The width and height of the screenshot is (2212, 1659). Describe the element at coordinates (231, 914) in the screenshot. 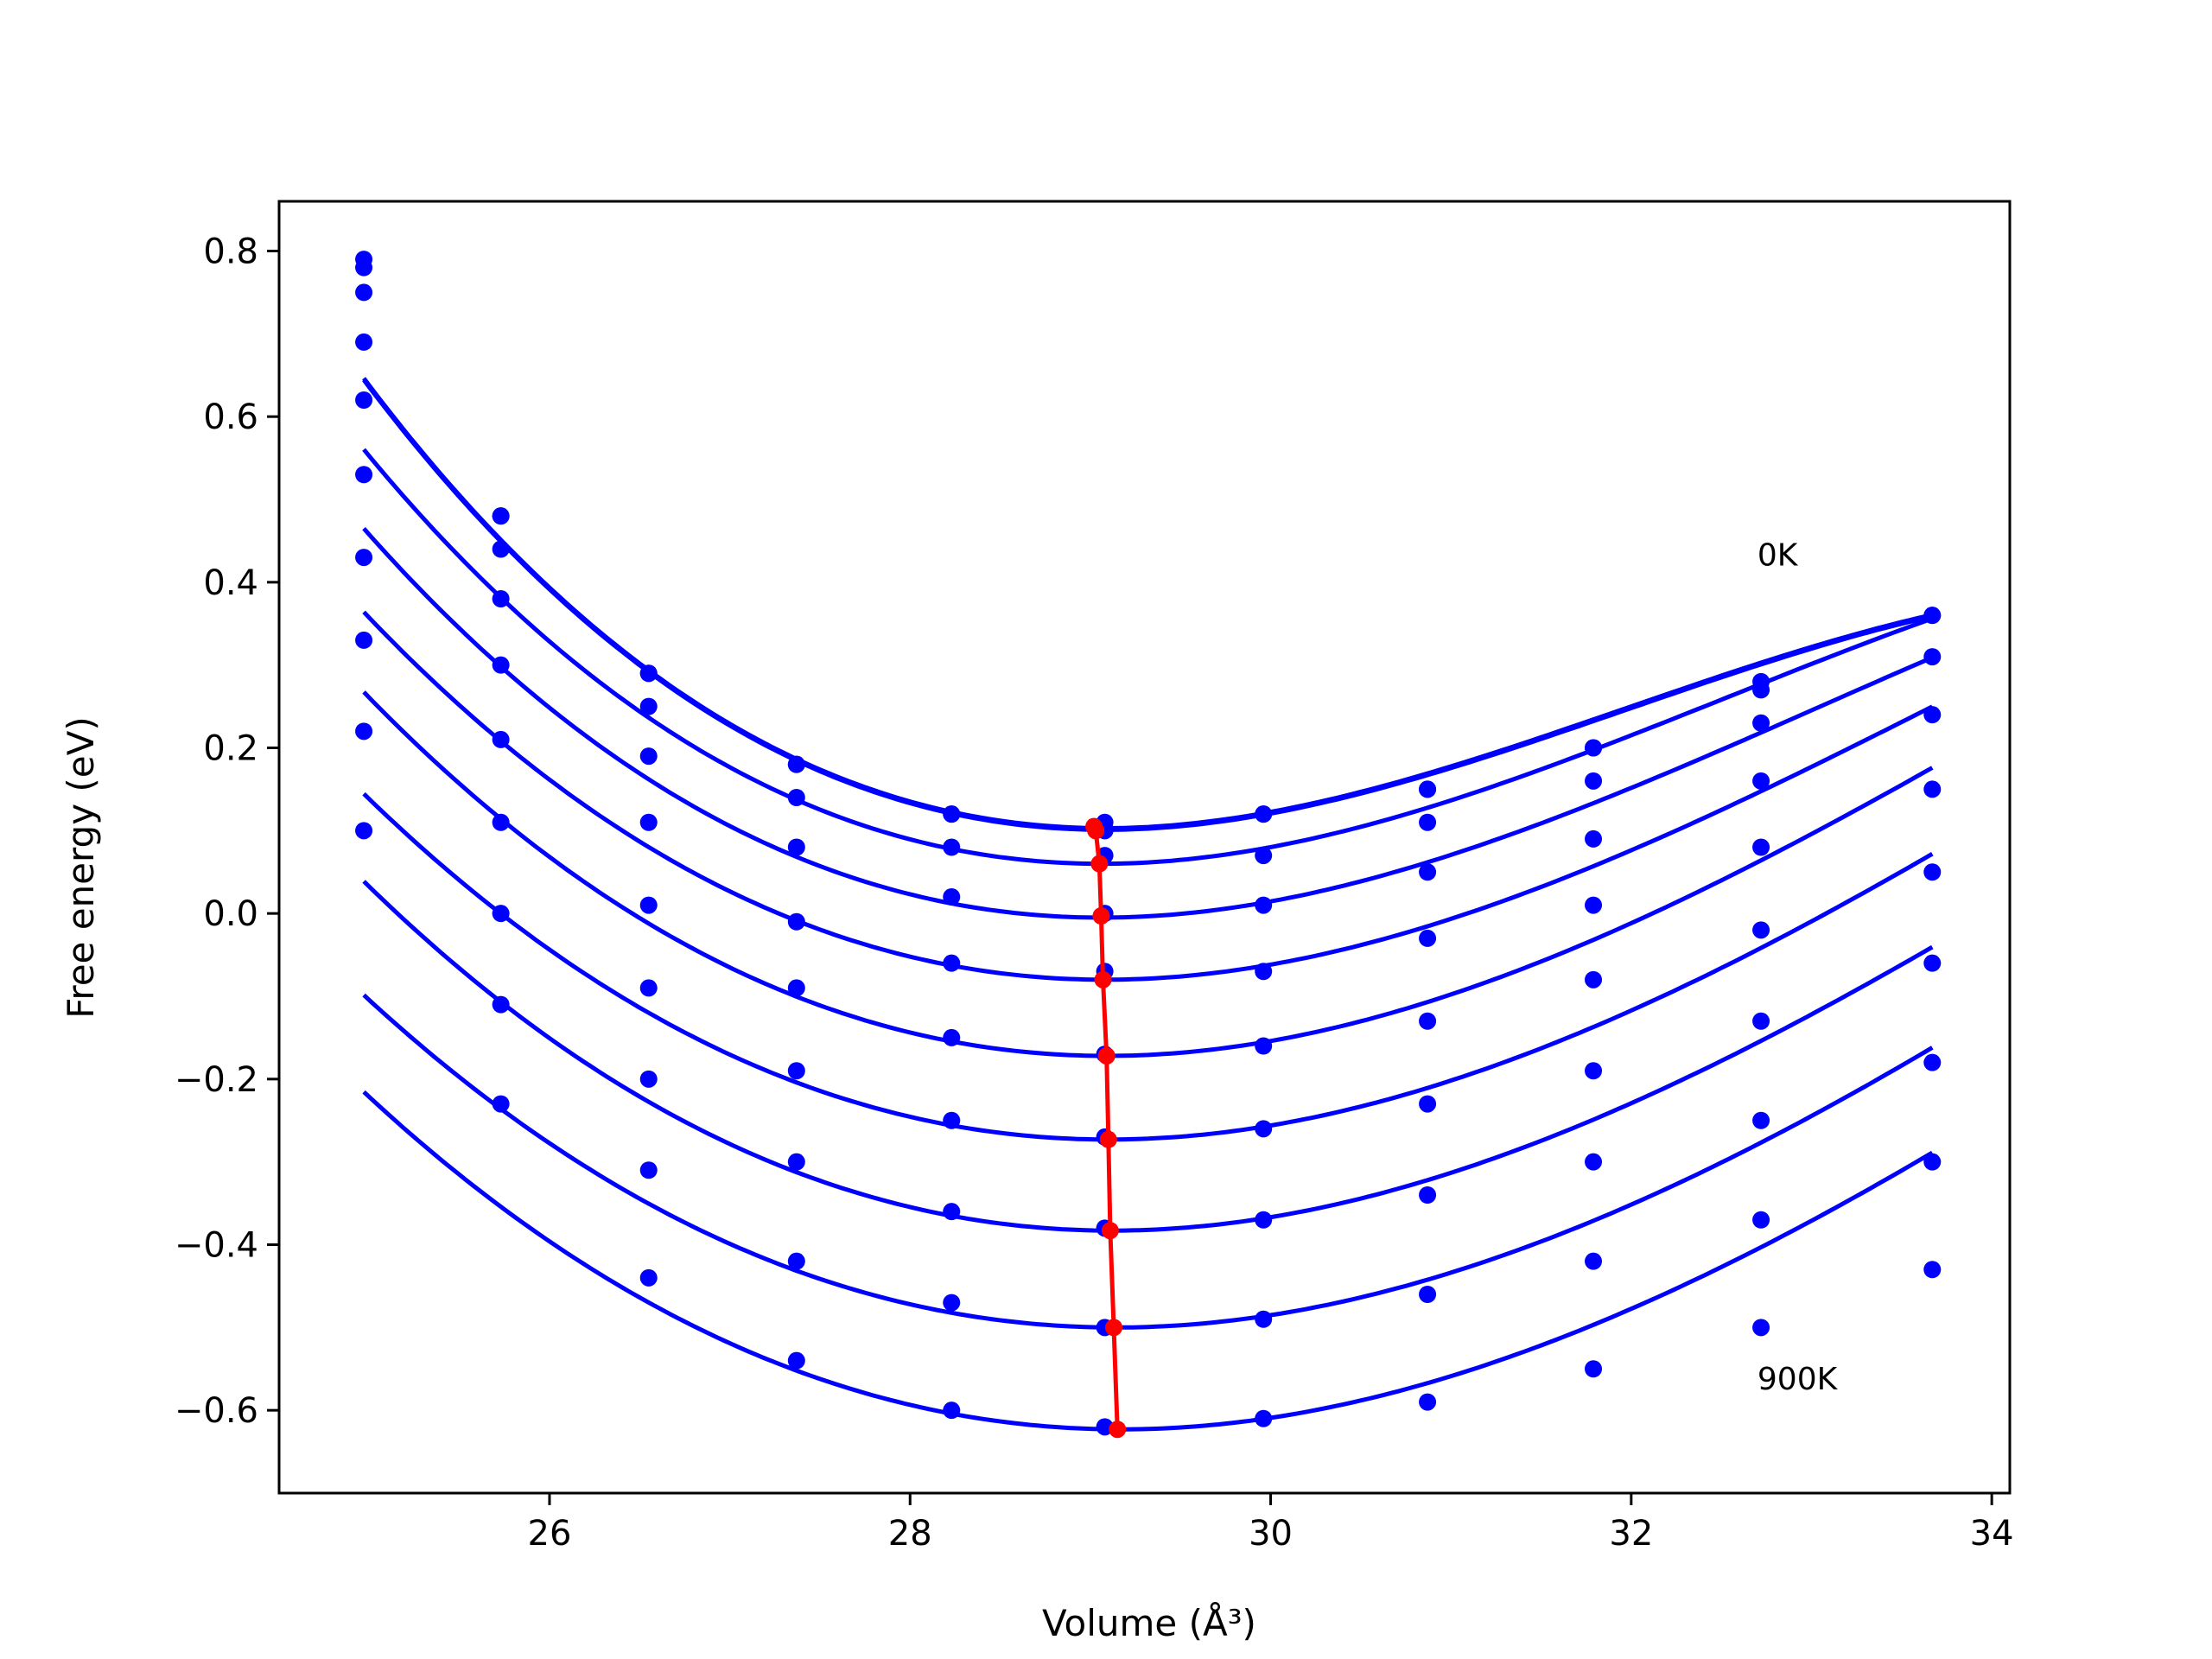

I see `y-tick-label: 0.0` at that location.